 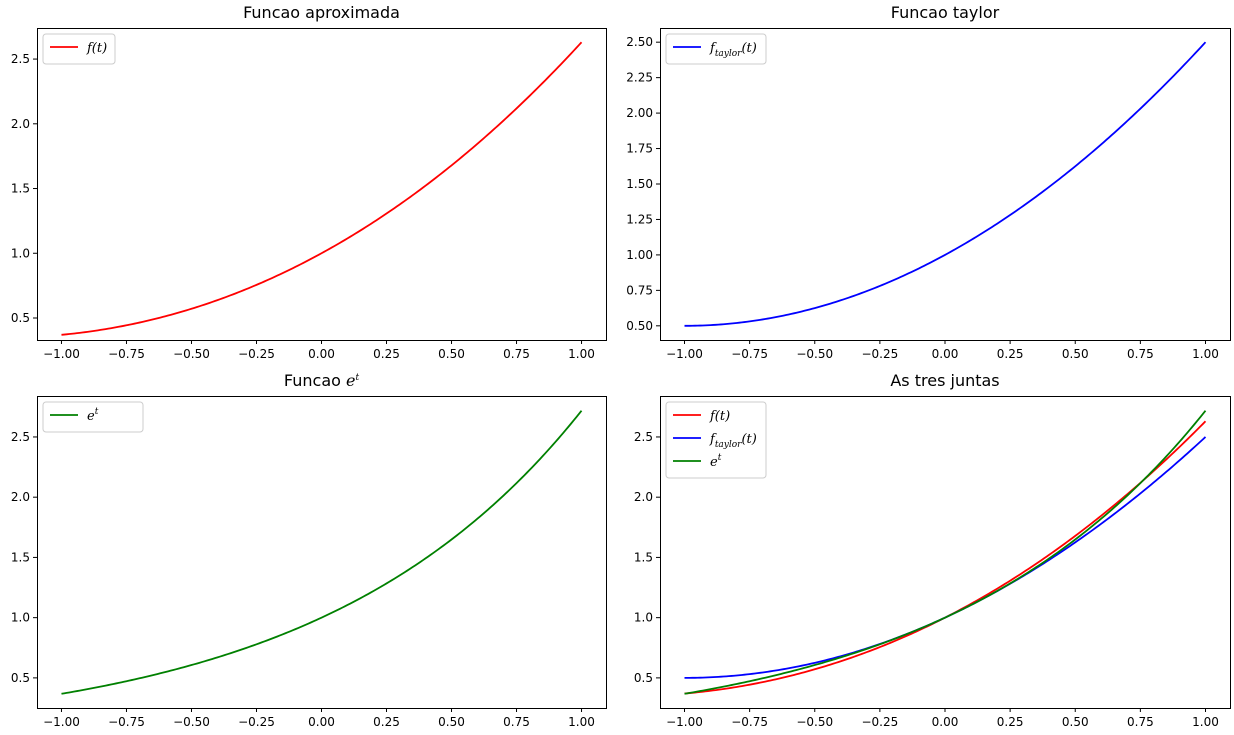 What do you see at coordinates (639, 149) in the screenshot?
I see `y-tick-label: 1.75` at bounding box center [639, 149].